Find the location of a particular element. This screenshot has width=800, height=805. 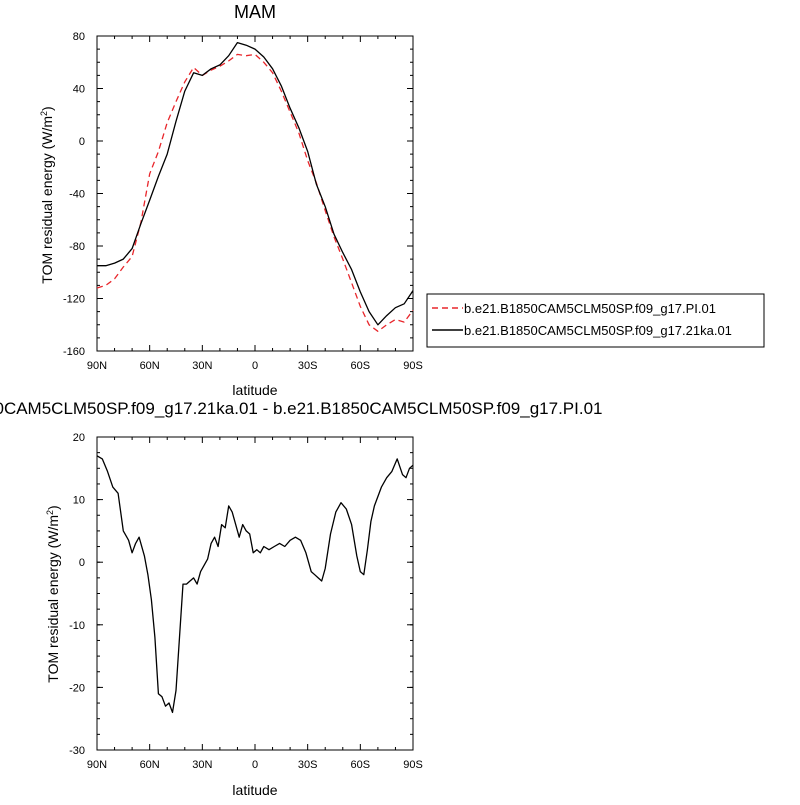

bottom-x-tick-label: 90S is located at coordinates (413, 765).